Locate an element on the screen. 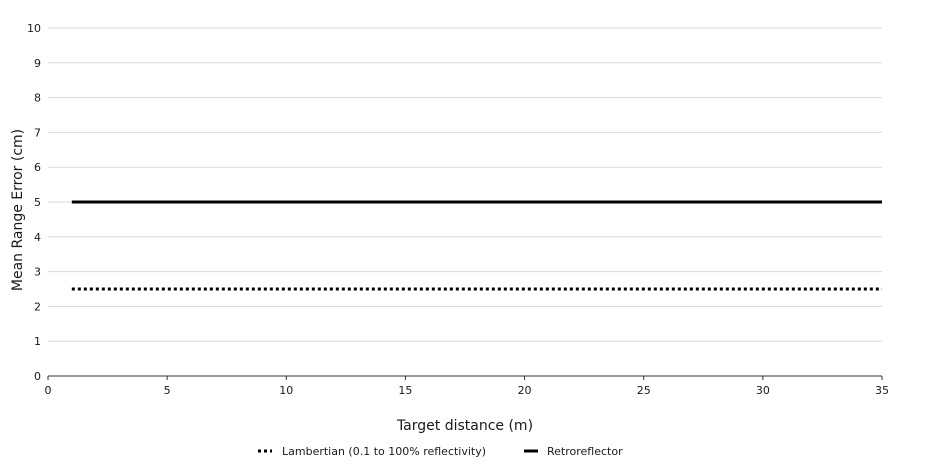  x-tick-label: 20 is located at coordinates (525, 390).